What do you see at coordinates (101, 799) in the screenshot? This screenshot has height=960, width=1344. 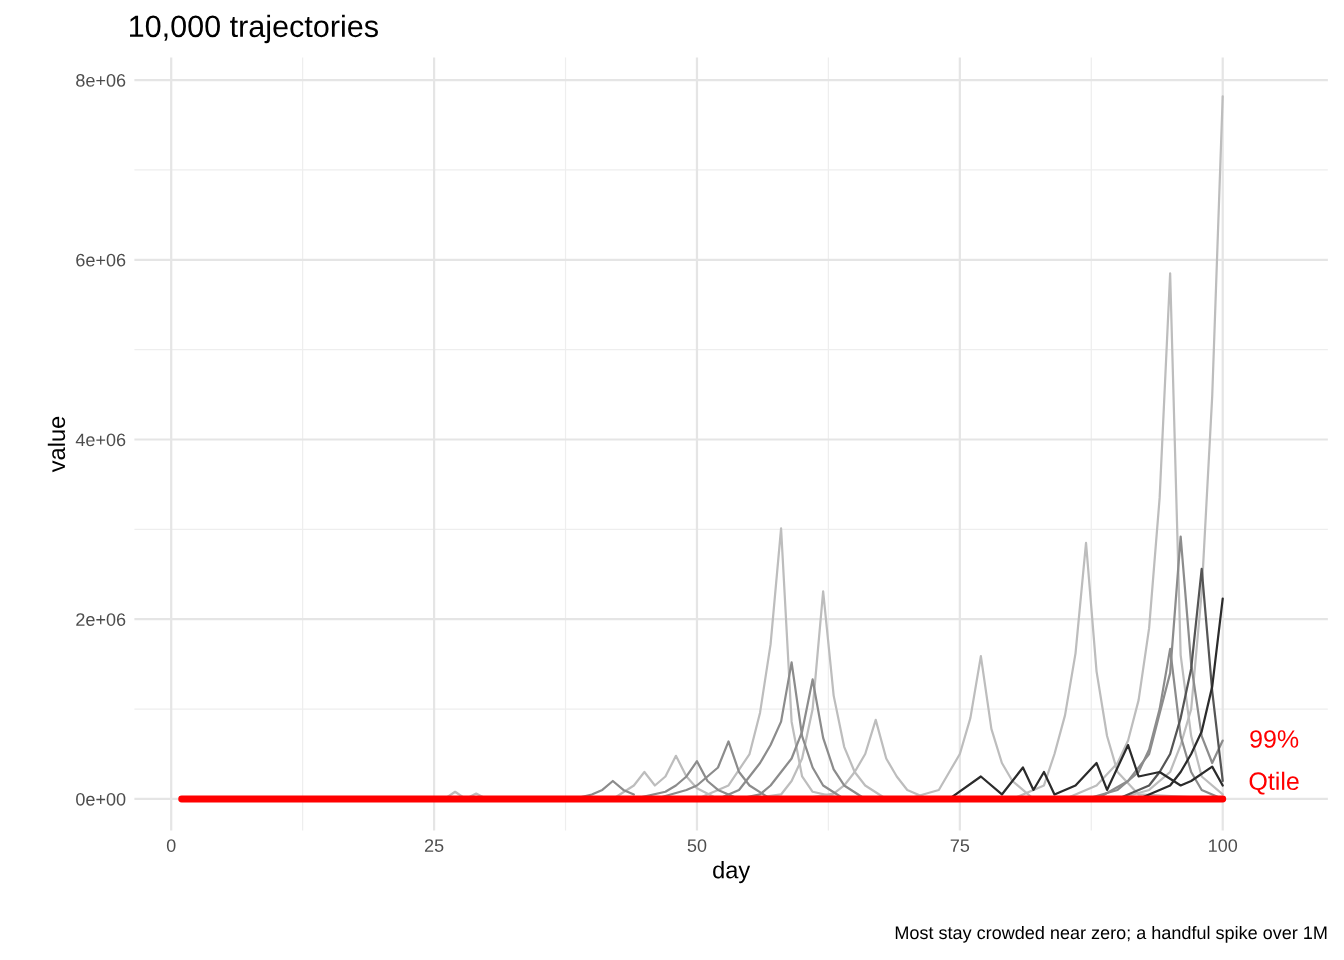 I see `y-tick-label: 0e+00` at bounding box center [101, 799].